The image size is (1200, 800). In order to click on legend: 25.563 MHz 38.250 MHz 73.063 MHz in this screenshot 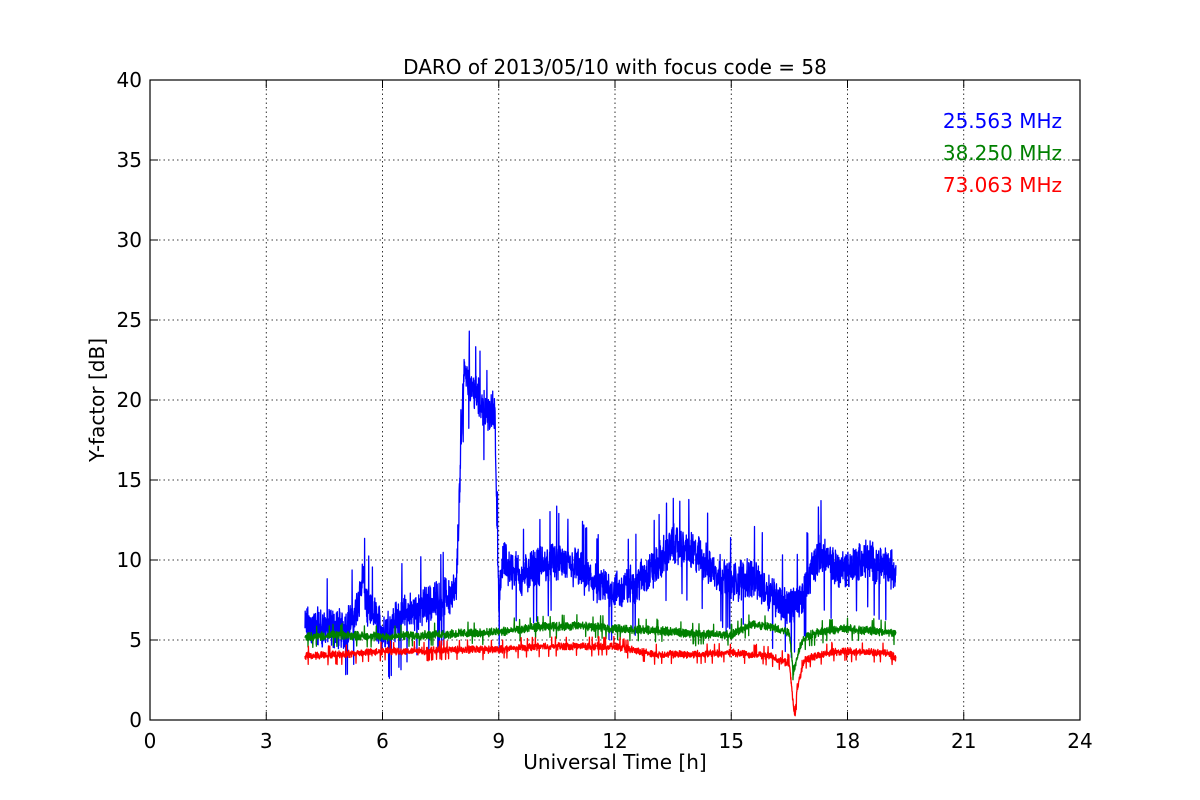, I will do `click(1002, 153)`.